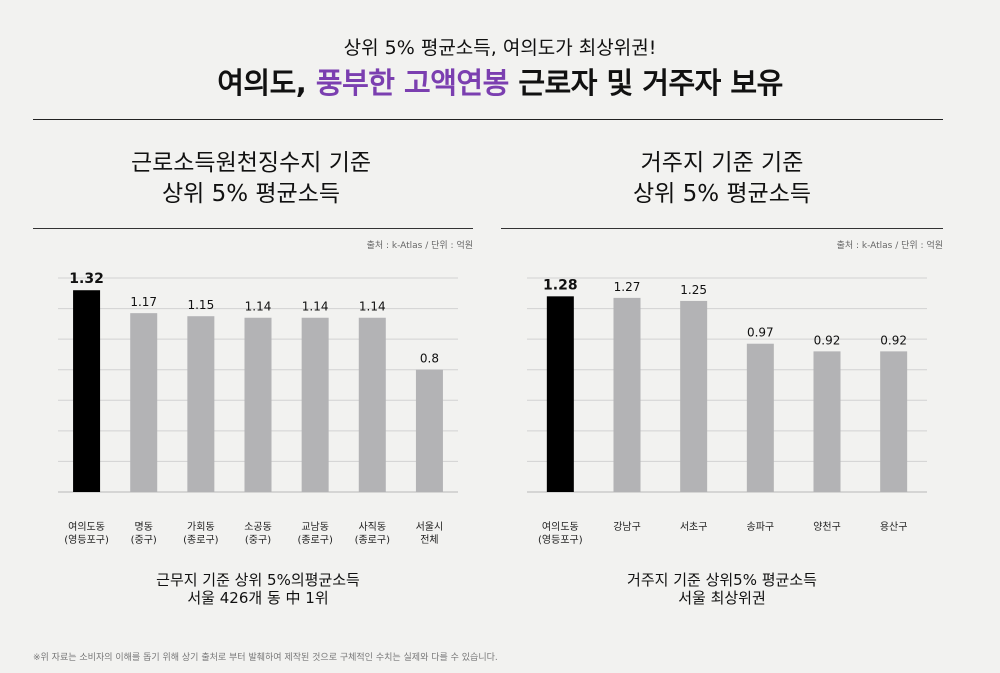 Image resolution: width=1000 pixels, height=673 pixels. What do you see at coordinates (722, 163) in the screenshot?
I see `right-panel-title-line1: 거주지 기준 기준` at bounding box center [722, 163].